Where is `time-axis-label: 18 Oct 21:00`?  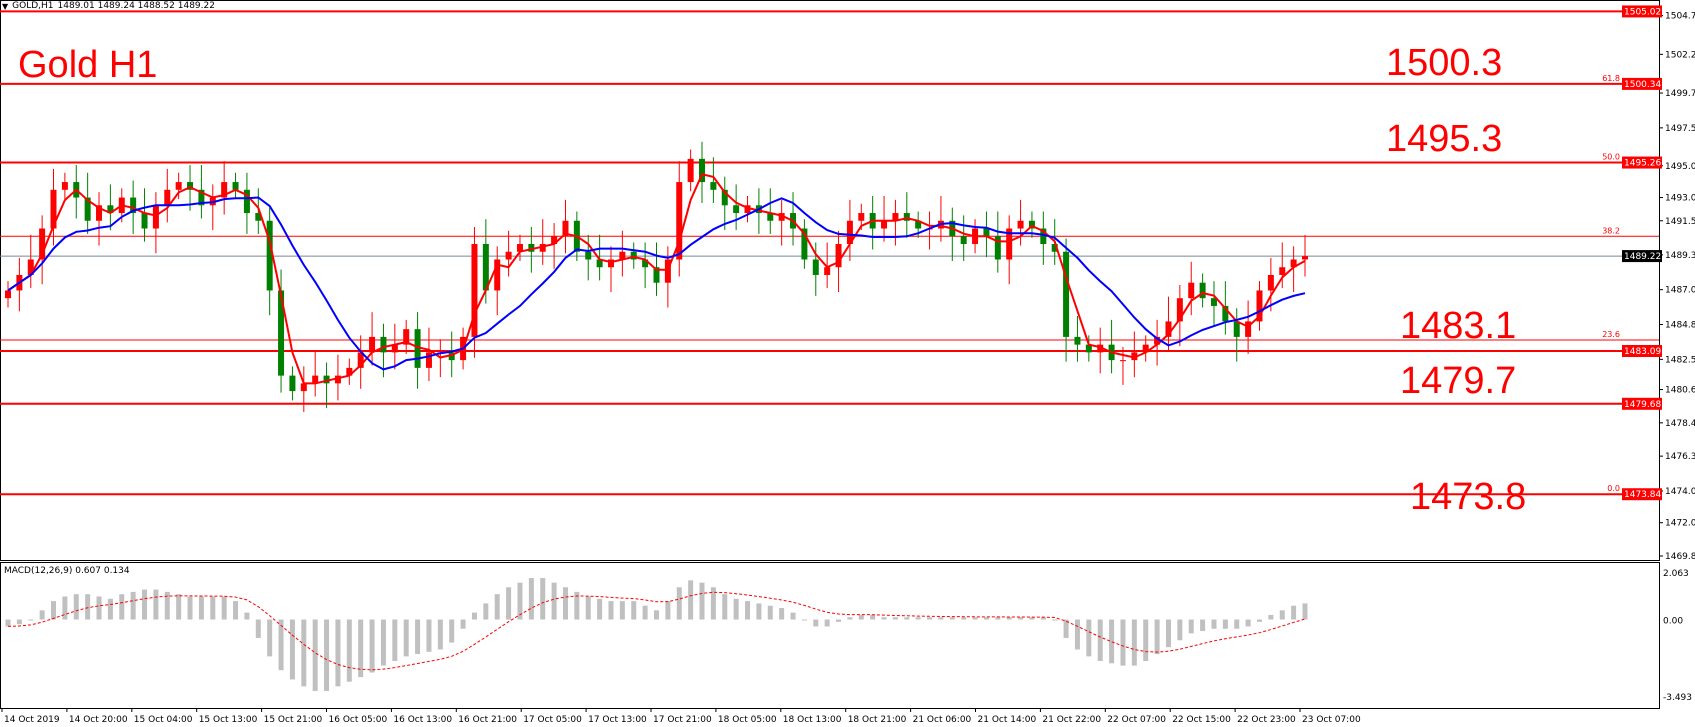
time-axis-label: 18 Oct 21:00 is located at coordinates (877, 720).